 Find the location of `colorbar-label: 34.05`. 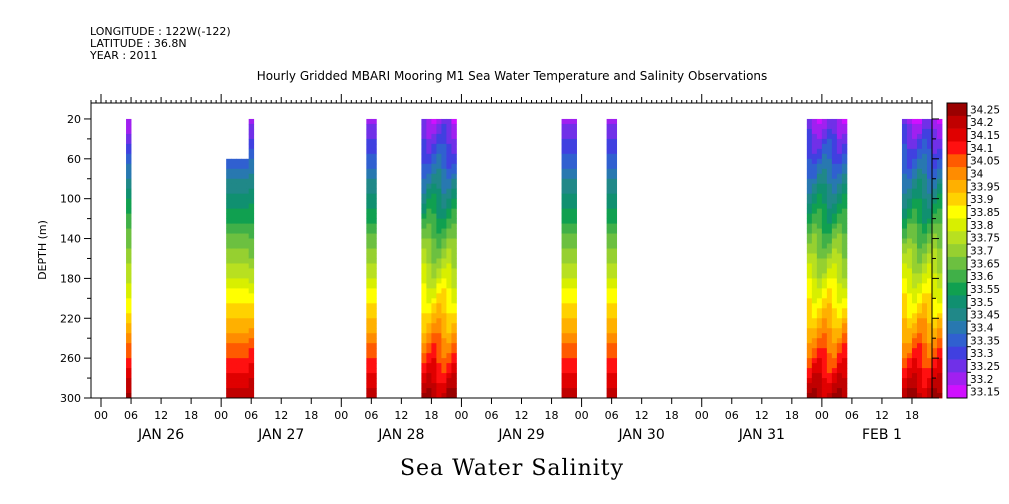

colorbar-label: 34.05 is located at coordinates (985, 162).